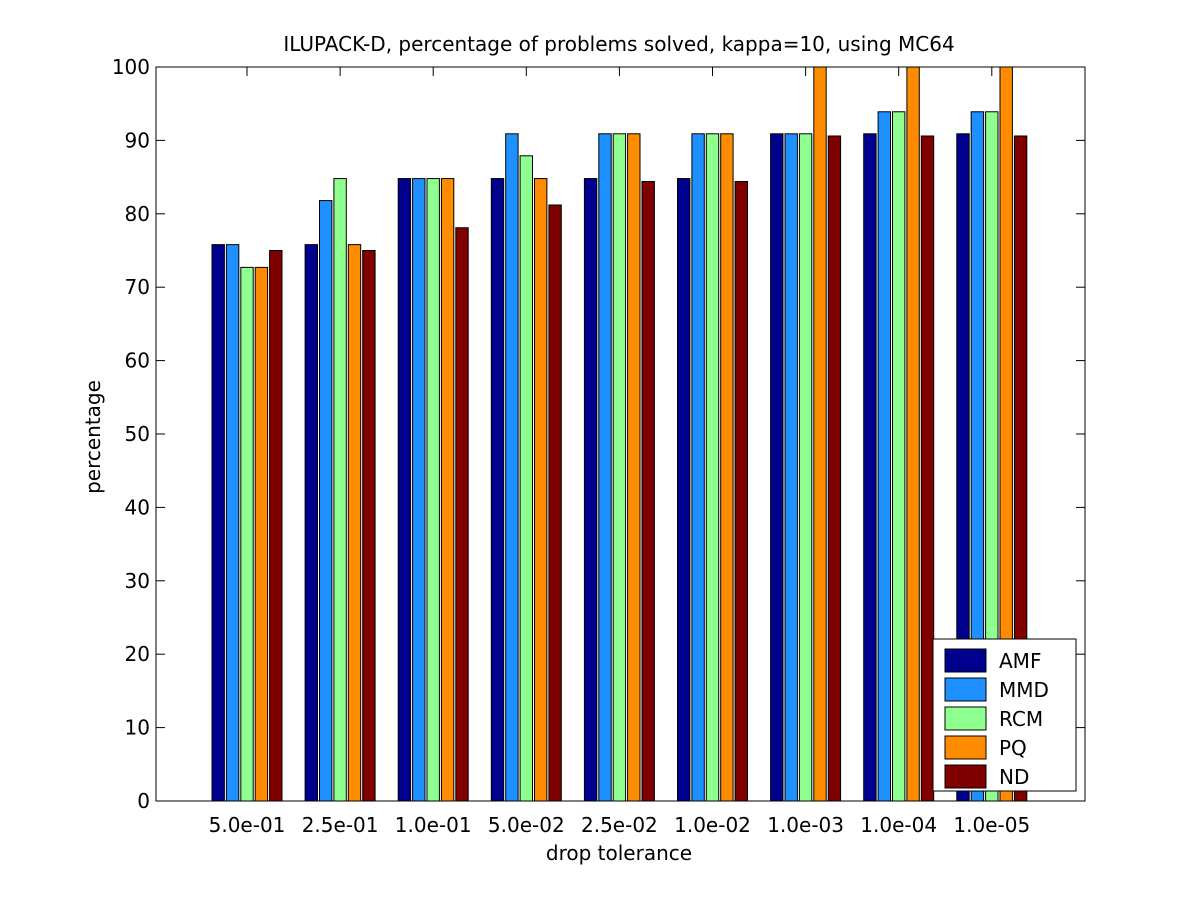  What do you see at coordinates (526, 825) in the screenshot?
I see `x-tick-label: 5.0e-02` at bounding box center [526, 825].